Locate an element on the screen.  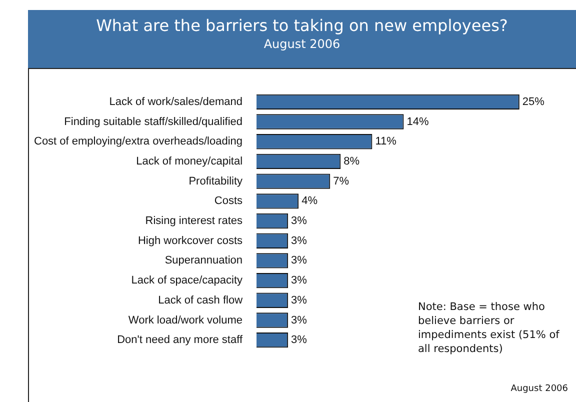
y-tick-label: Finding suitable staff/skilled/qualified is located at coordinates (153, 122).